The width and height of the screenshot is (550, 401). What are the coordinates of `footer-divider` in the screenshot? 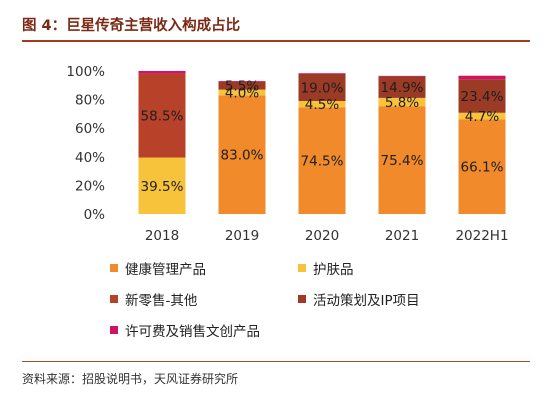 It's located at (276, 361).